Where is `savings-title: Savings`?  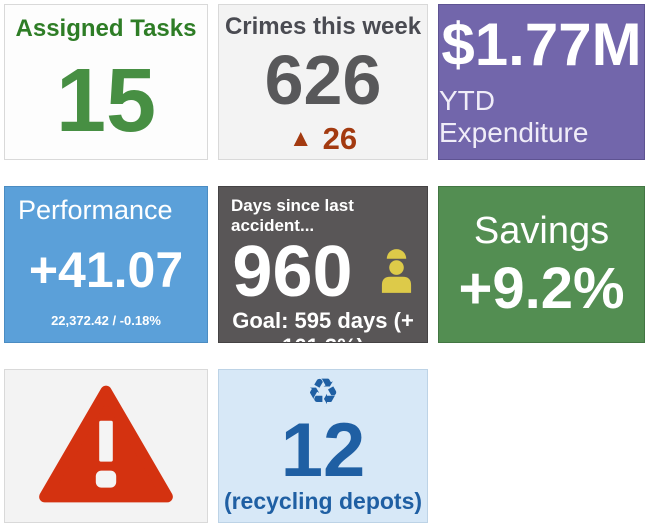 savings-title: Savings is located at coordinates (541, 230).